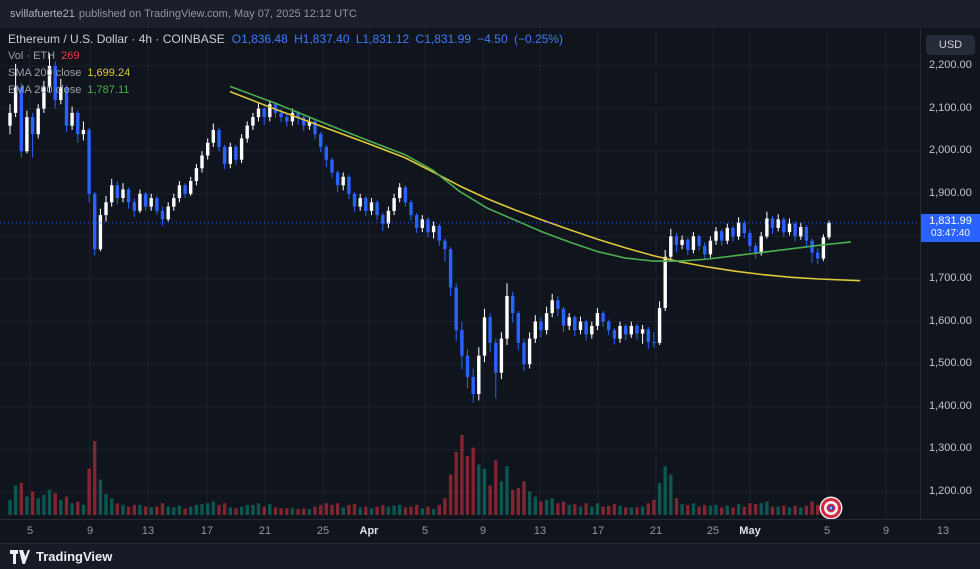 The height and width of the screenshot is (569, 980). What do you see at coordinates (109, 72) in the screenshot?
I see `sma-value: 1,699.24` at bounding box center [109, 72].